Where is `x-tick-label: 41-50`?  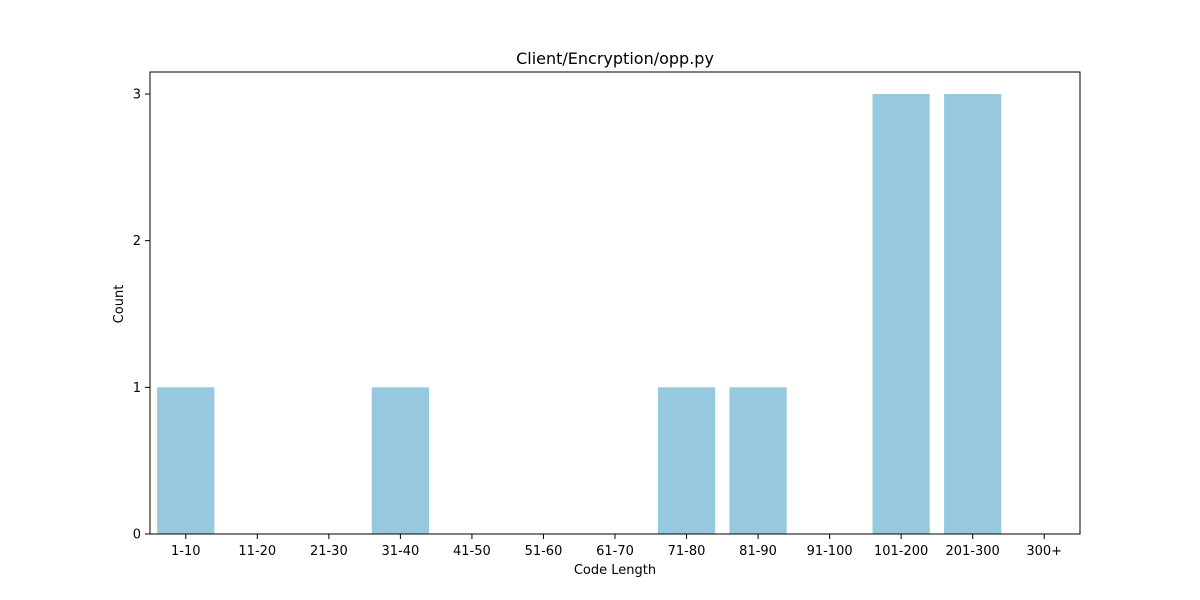 x-tick-label: 41-50 is located at coordinates (472, 551).